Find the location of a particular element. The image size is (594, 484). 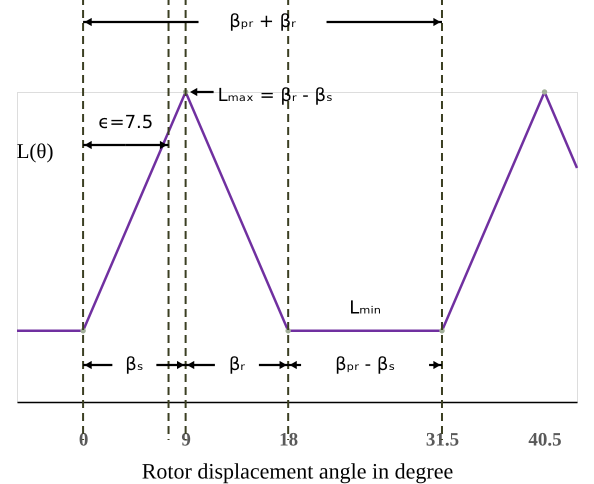

x-tick-label: 9 is located at coordinates (186, 440).